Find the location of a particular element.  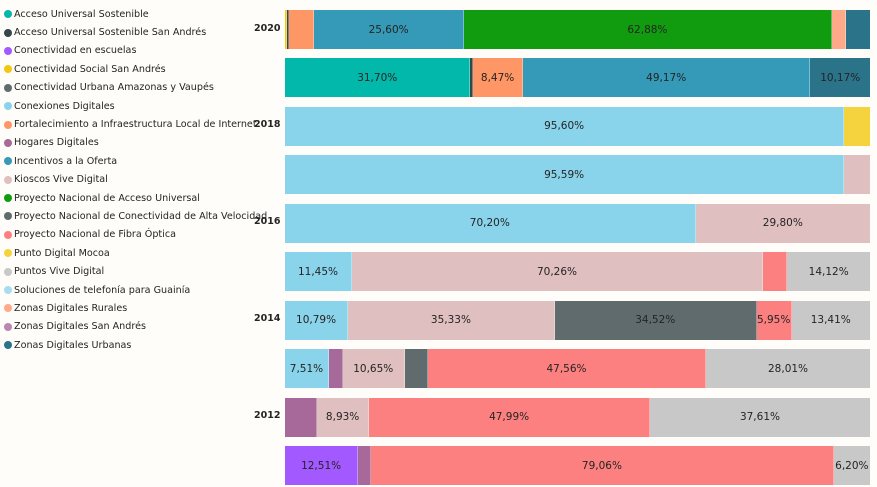

legend-item: Conectividad Urbana Amazonas y Vaupés is located at coordinates (130, 88).